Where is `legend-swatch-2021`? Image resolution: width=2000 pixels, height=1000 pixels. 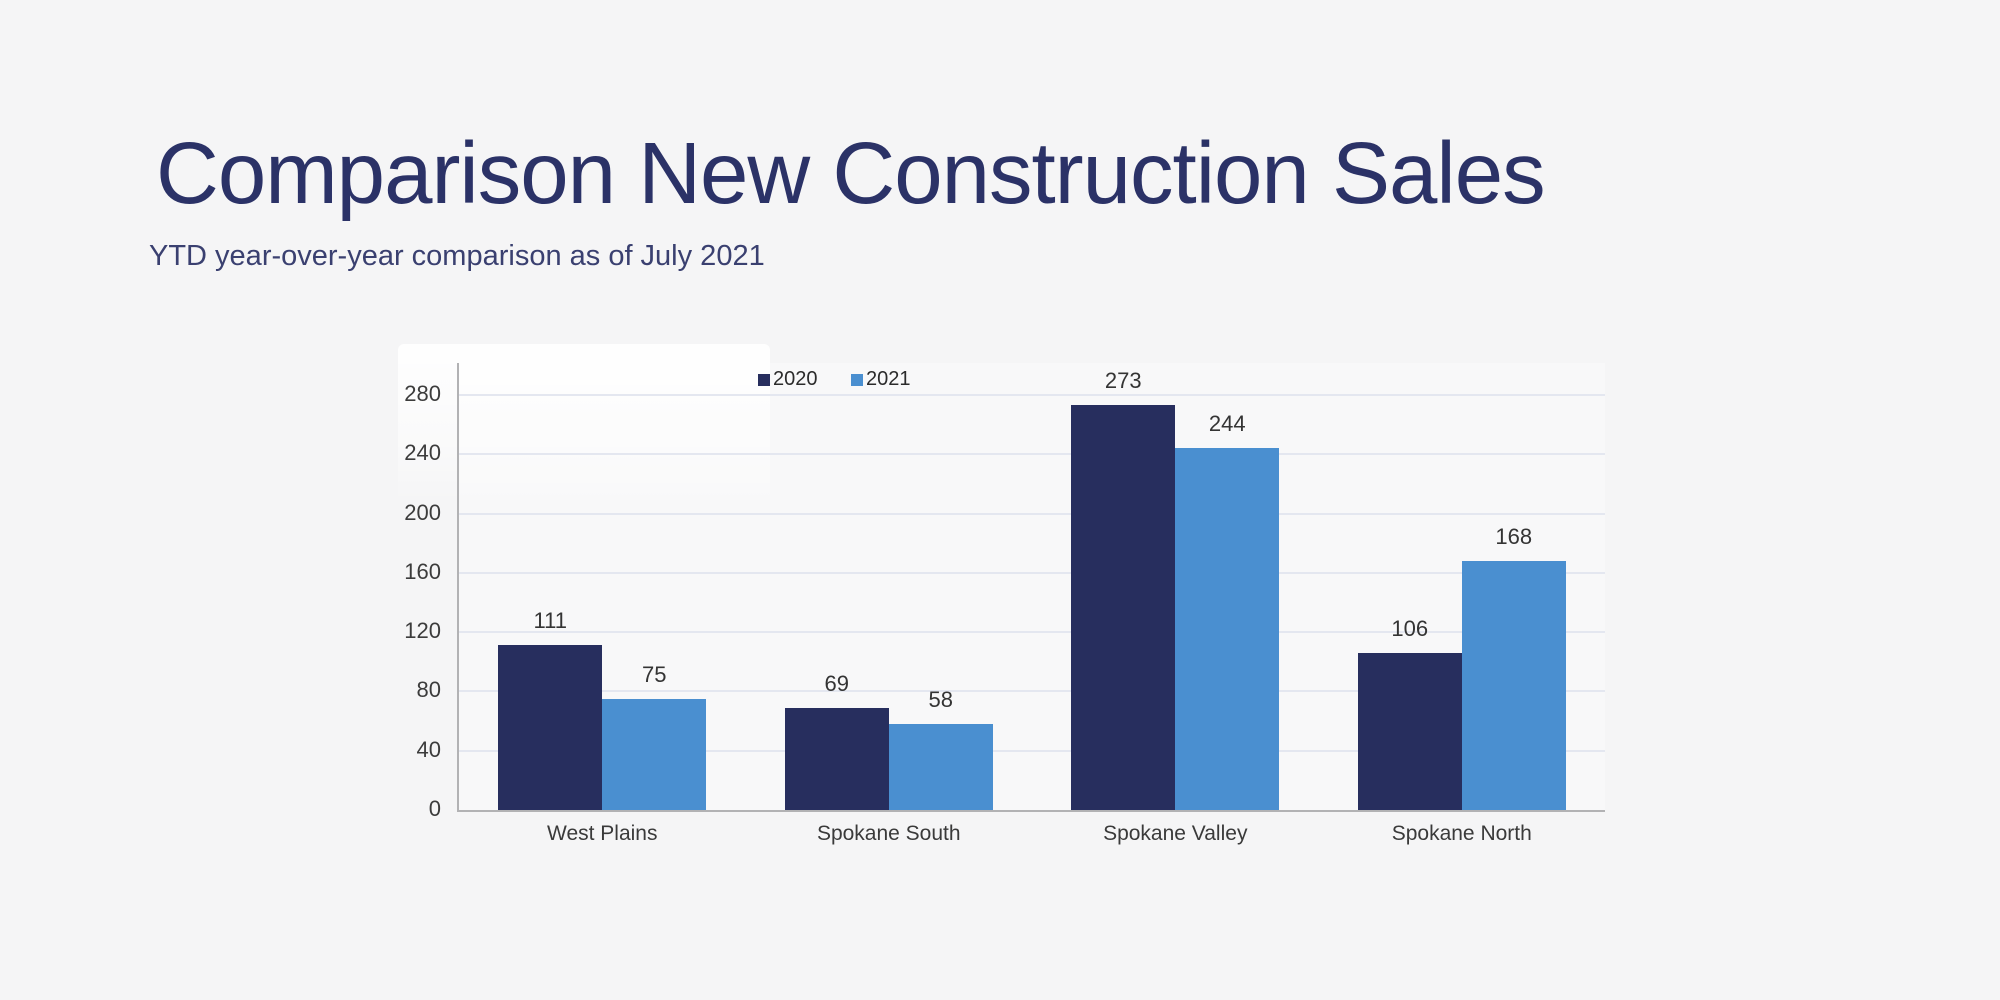
legend-swatch-2021 is located at coordinates (857, 380).